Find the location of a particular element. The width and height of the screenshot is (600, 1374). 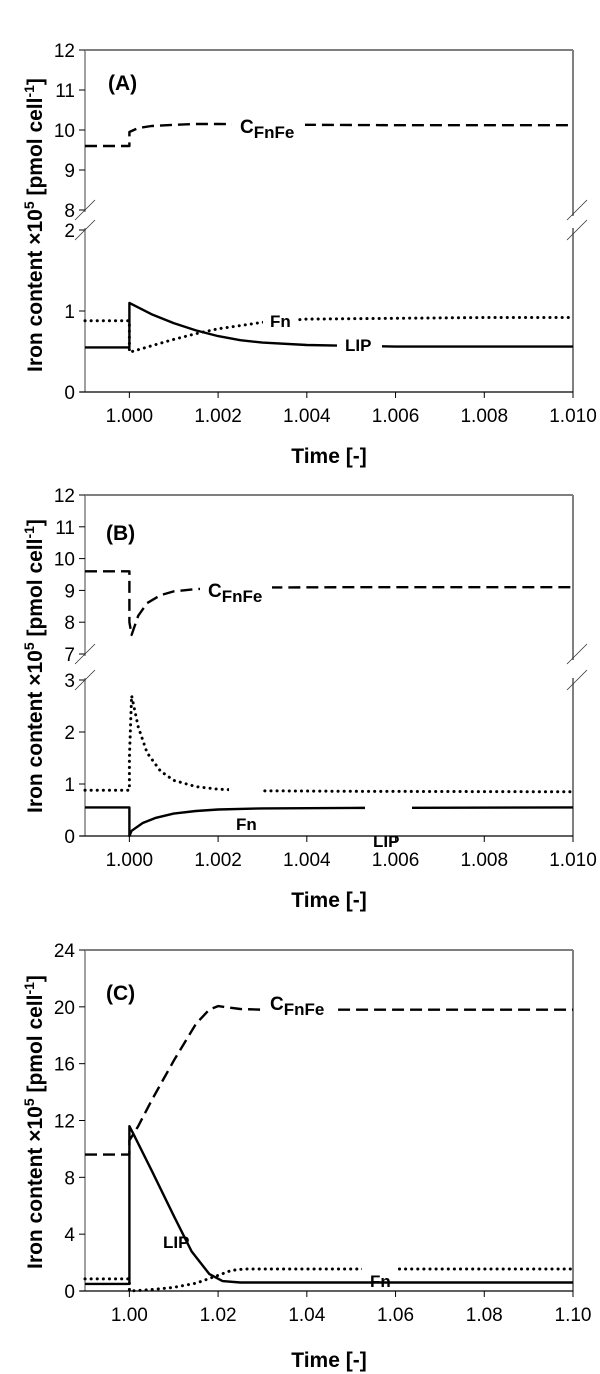

panel-label: (B) is located at coordinates (120, 533).